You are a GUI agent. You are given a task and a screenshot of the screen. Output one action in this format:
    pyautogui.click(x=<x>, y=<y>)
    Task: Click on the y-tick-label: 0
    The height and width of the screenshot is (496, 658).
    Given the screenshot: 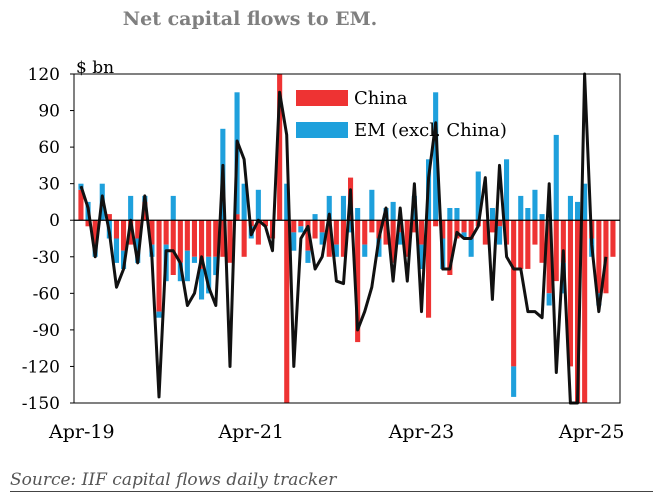 What is the action you would take?
    pyautogui.click(x=54, y=221)
    